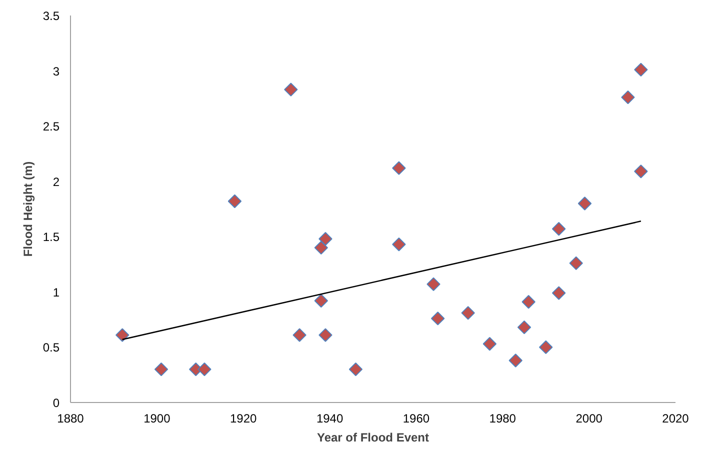  Describe the element at coordinates (157, 419) in the screenshot. I see `x-tick-label: 1900` at that location.